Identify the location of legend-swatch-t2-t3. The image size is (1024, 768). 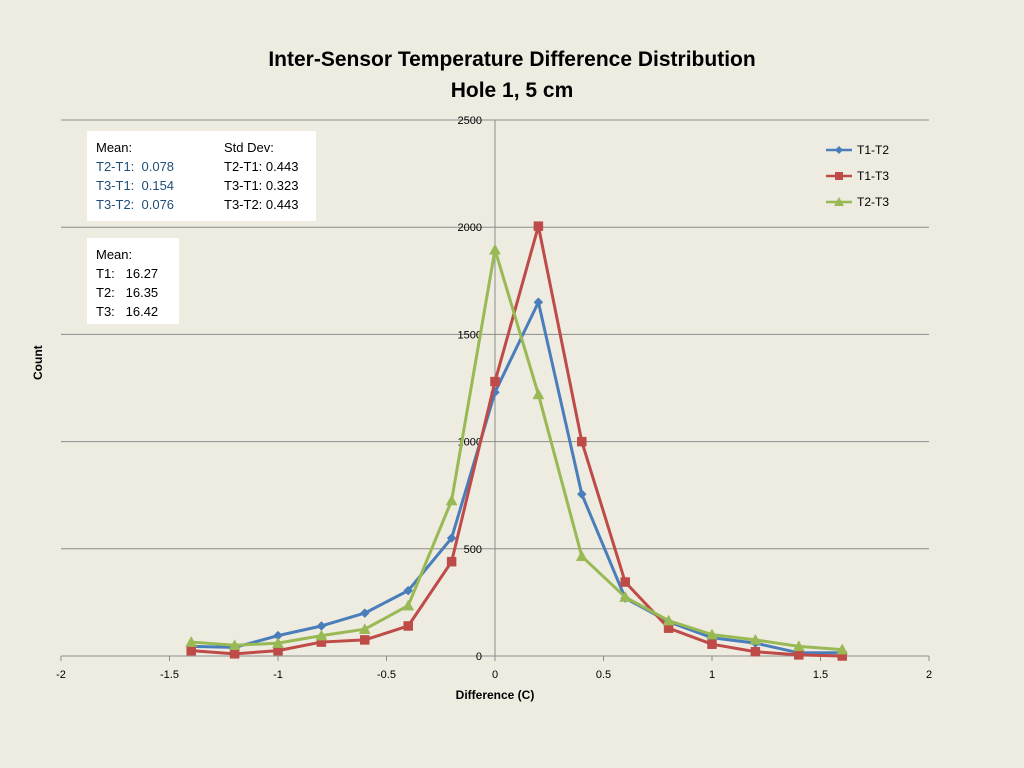
(839, 201).